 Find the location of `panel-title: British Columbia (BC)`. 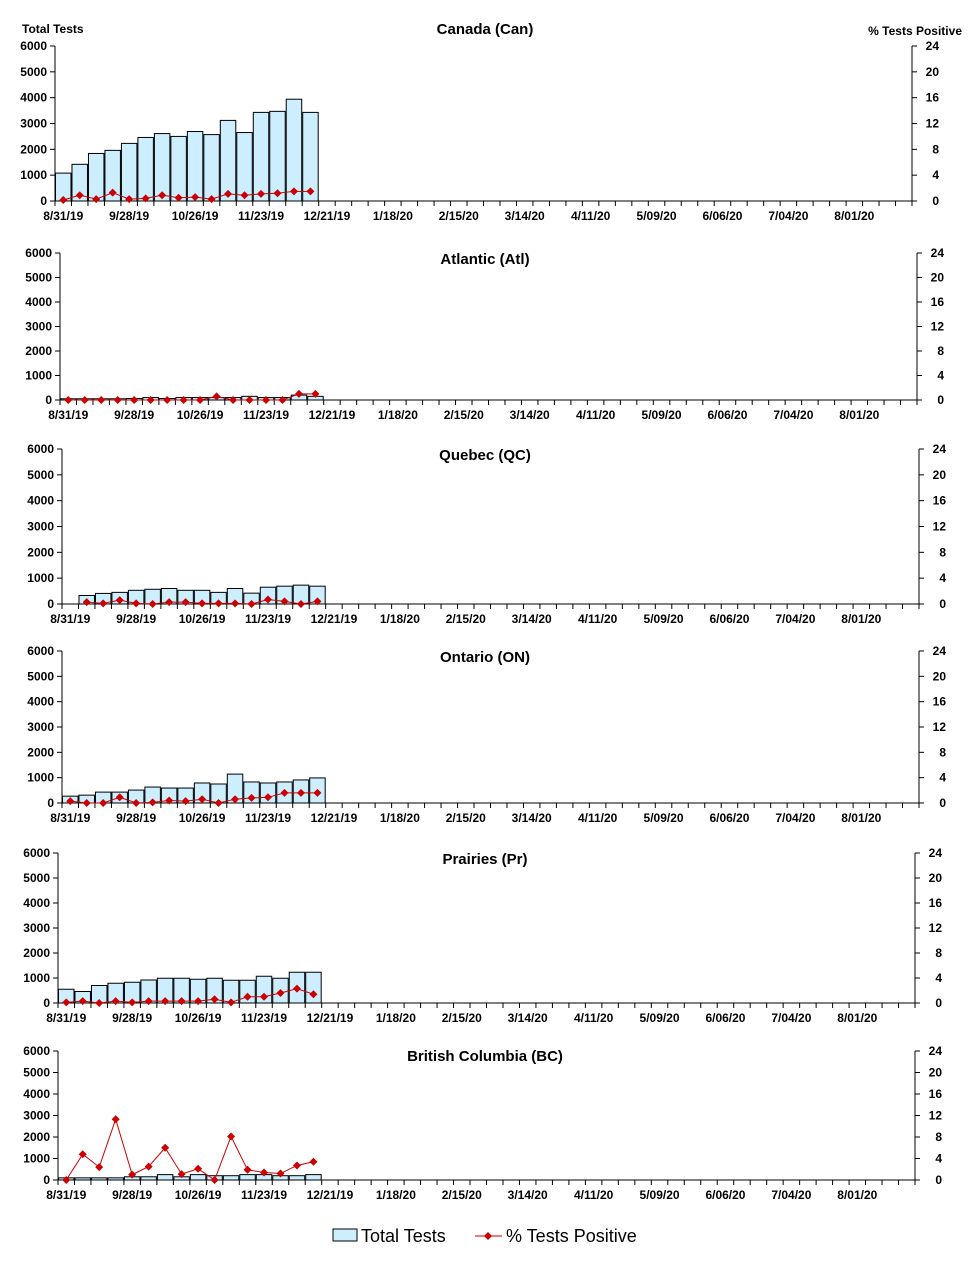

panel-title: British Columbia (BC) is located at coordinates (485, 1056).